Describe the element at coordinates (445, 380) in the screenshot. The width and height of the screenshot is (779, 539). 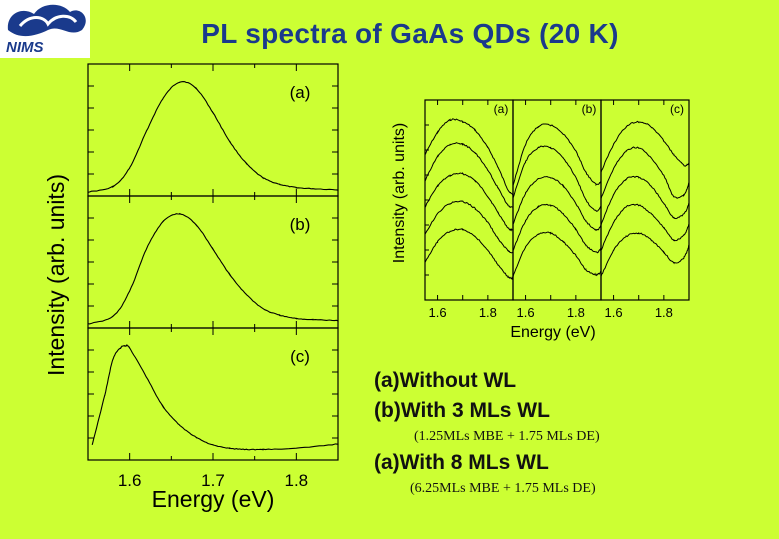
I see `legend-a: (a)Without WL` at that location.